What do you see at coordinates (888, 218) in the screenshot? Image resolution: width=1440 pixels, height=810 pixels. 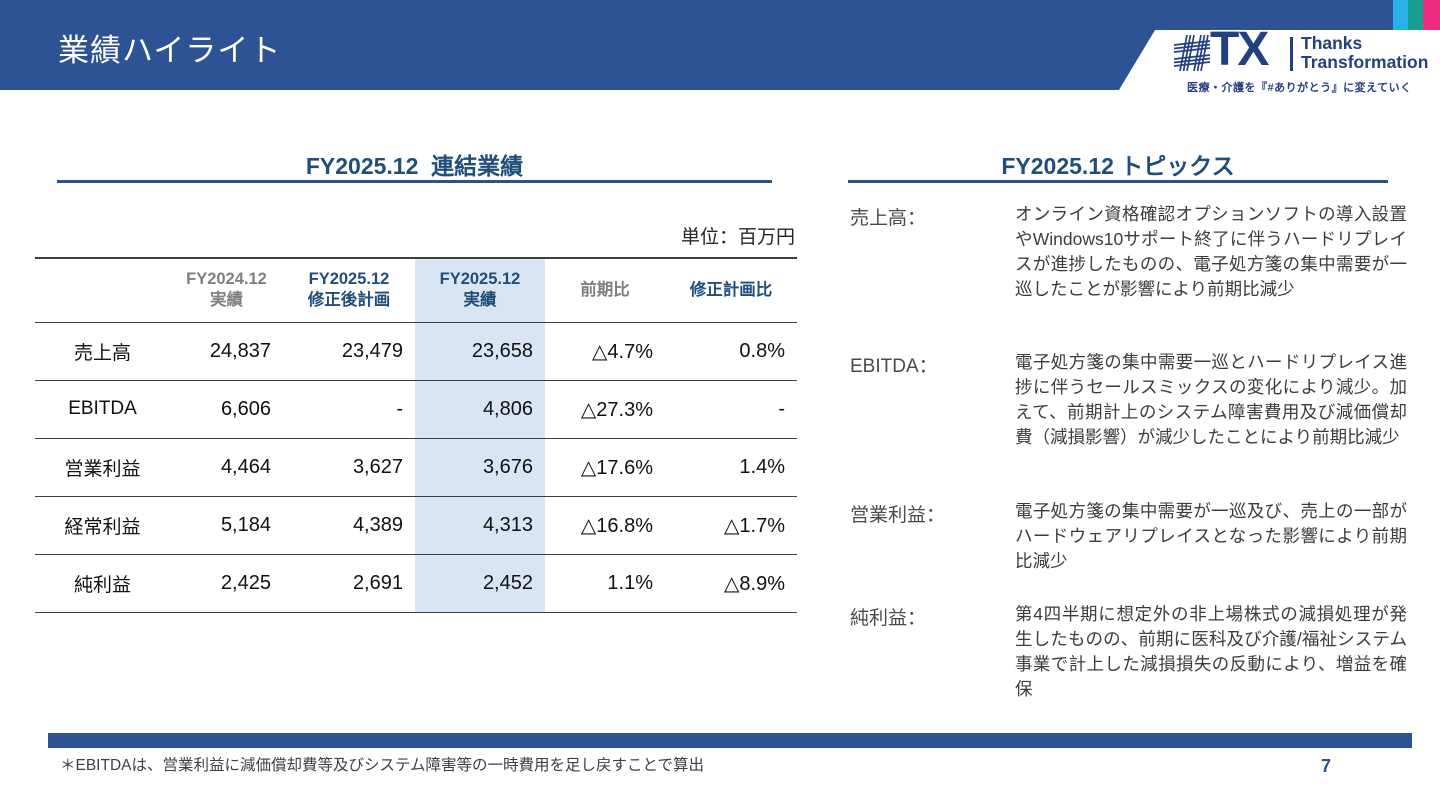 I see `topic-label: 売上高：` at bounding box center [888, 218].